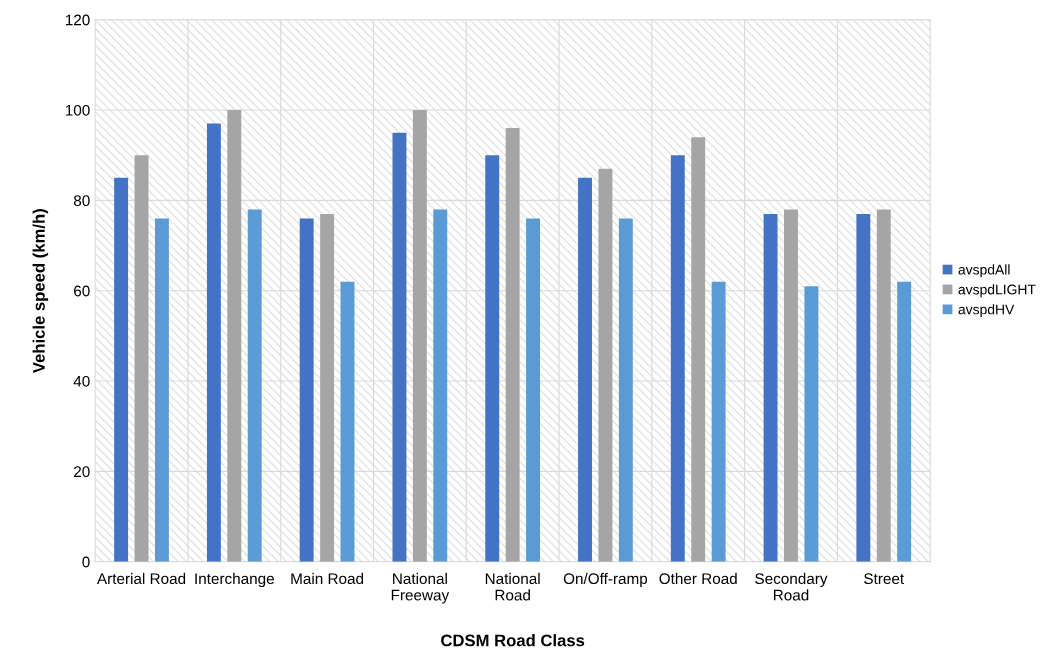 The image size is (1057, 657). What do you see at coordinates (234, 580) in the screenshot?
I see `x-tick-label: Interchange` at bounding box center [234, 580].